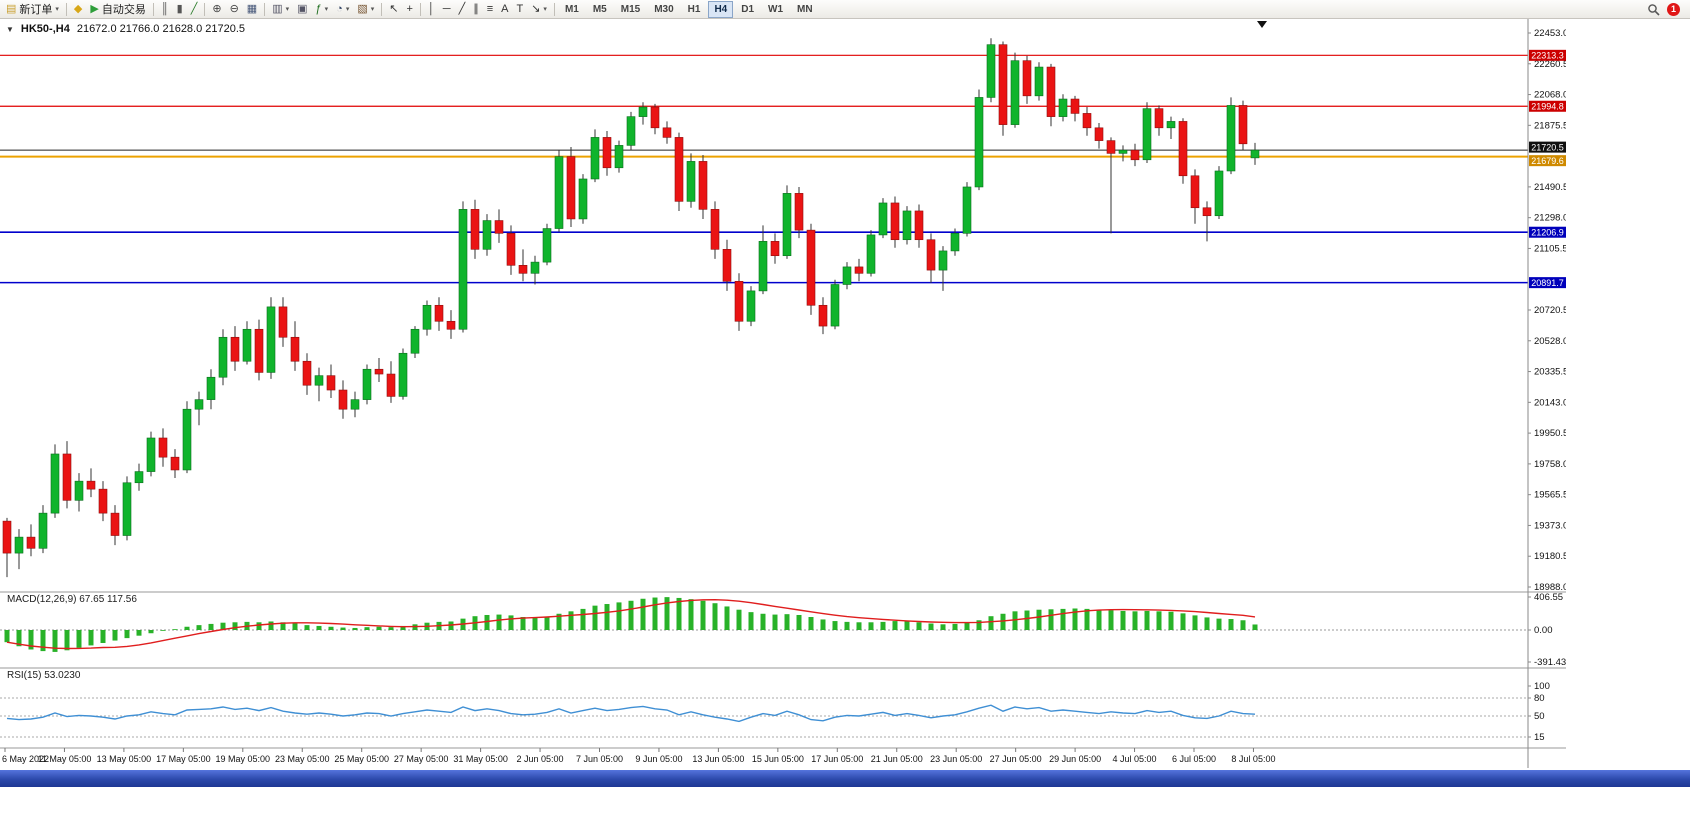  What do you see at coordinates (322, 9) in the screenshot?
I see `indicators-button: ƒ ▾` at bounding box center [322, 9].